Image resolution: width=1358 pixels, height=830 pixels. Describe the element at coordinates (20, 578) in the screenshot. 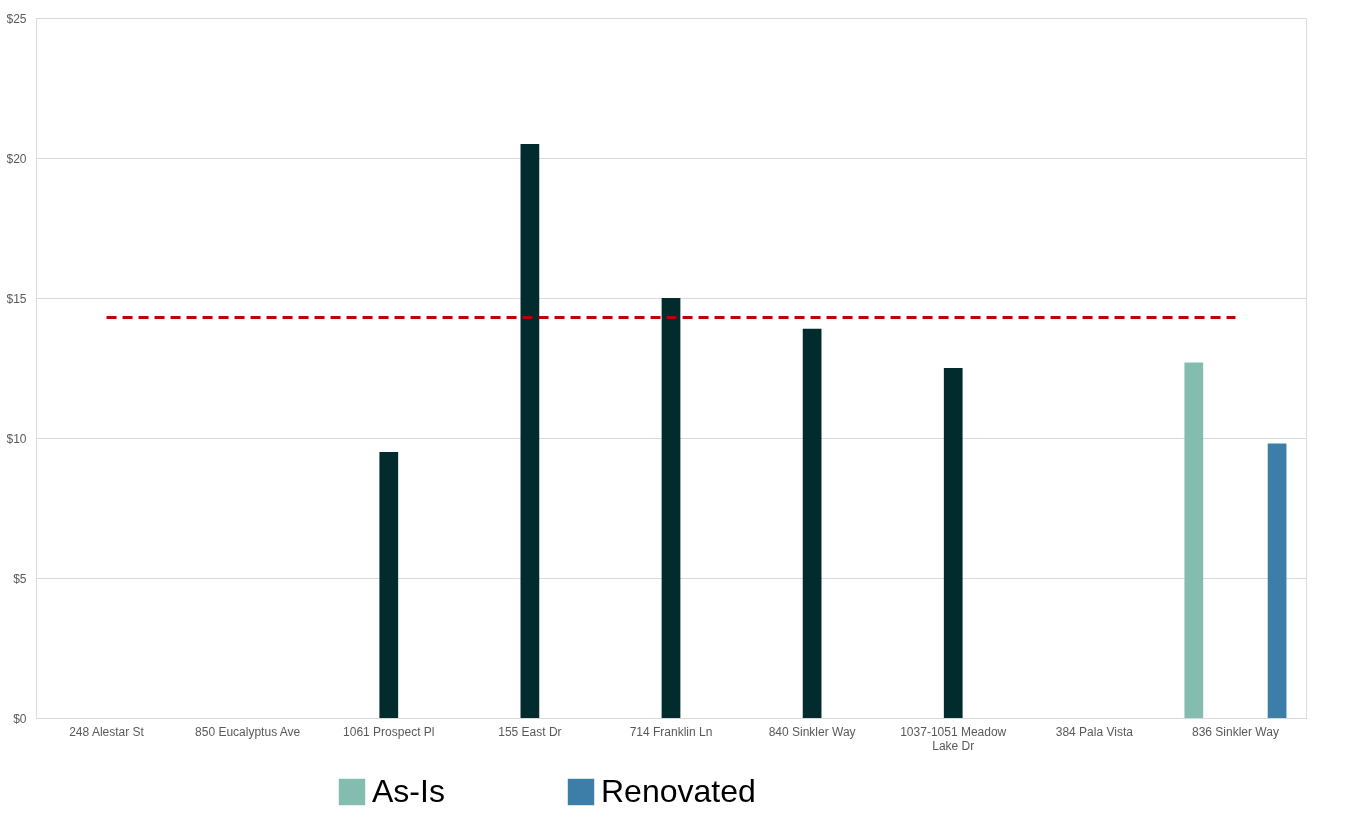

I see `y-tick-label: $5` at that location.